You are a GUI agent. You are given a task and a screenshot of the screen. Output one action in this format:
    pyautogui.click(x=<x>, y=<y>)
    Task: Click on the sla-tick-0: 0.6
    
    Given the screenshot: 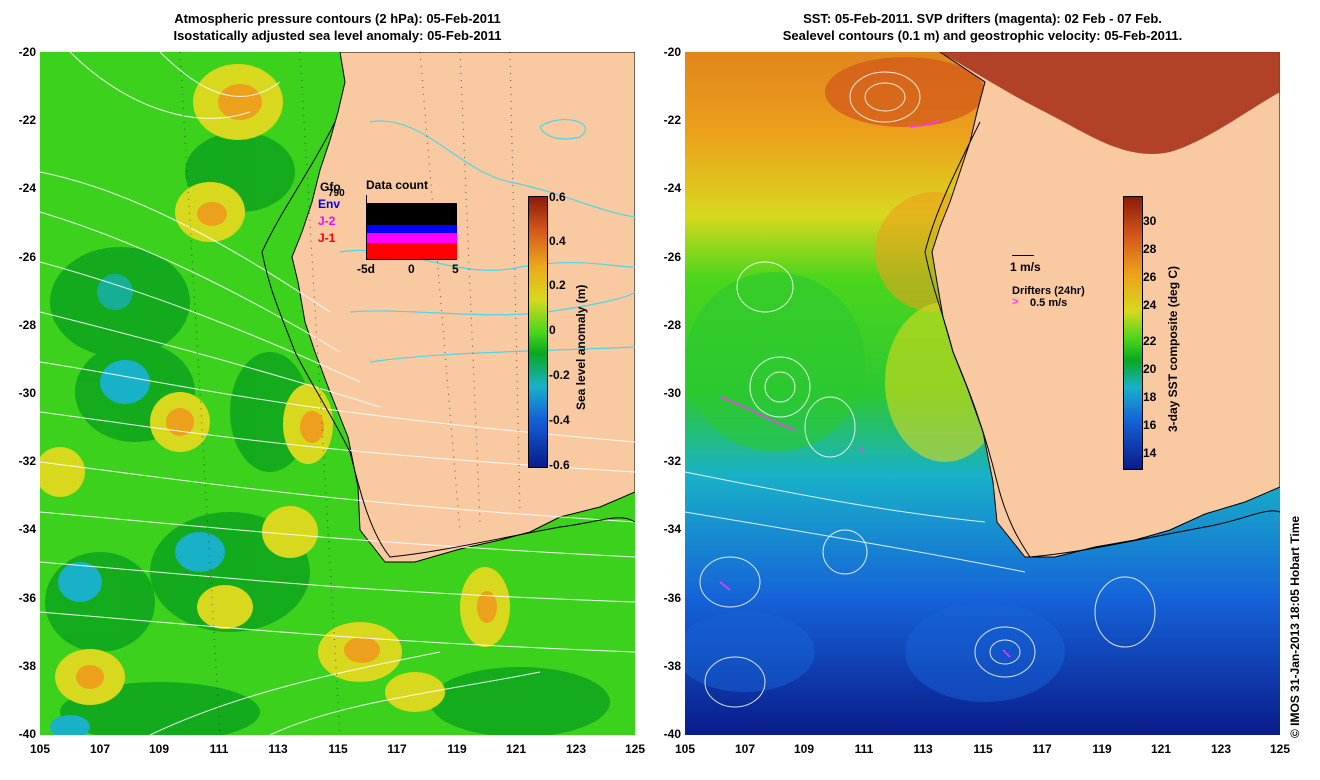 What is the action you would take?
    pyautogui.click(x=557, y=197)
    